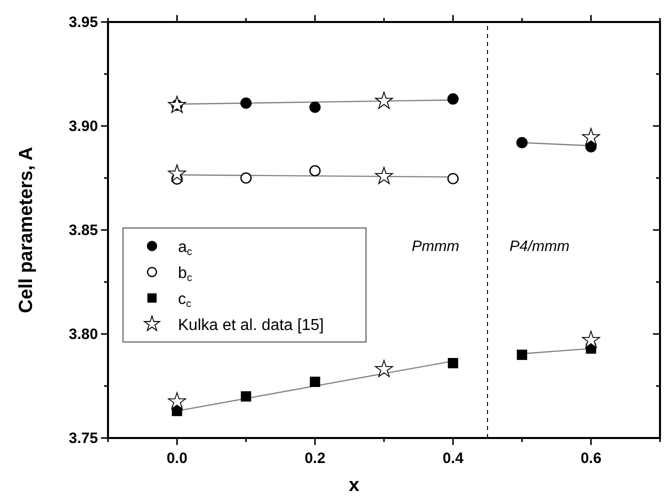 The height and width of the screenshot is (501, 664). What do you see at coordinates (26, 230) in the screenshot?
I see `y-axis-title: Cell parameters, A` at bounding box center [26, 230].